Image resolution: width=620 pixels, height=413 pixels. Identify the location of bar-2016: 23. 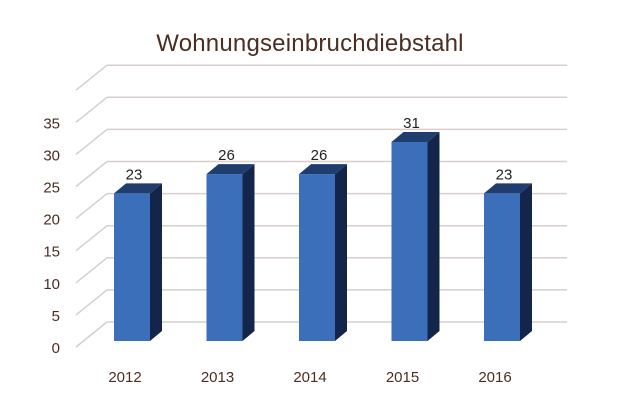
(508, 253).